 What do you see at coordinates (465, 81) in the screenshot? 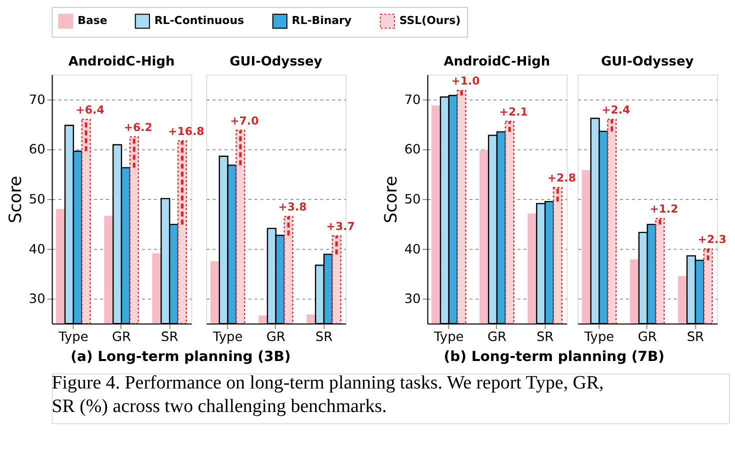
I see `annotation: +1.0` at bounding box center [465, 81].